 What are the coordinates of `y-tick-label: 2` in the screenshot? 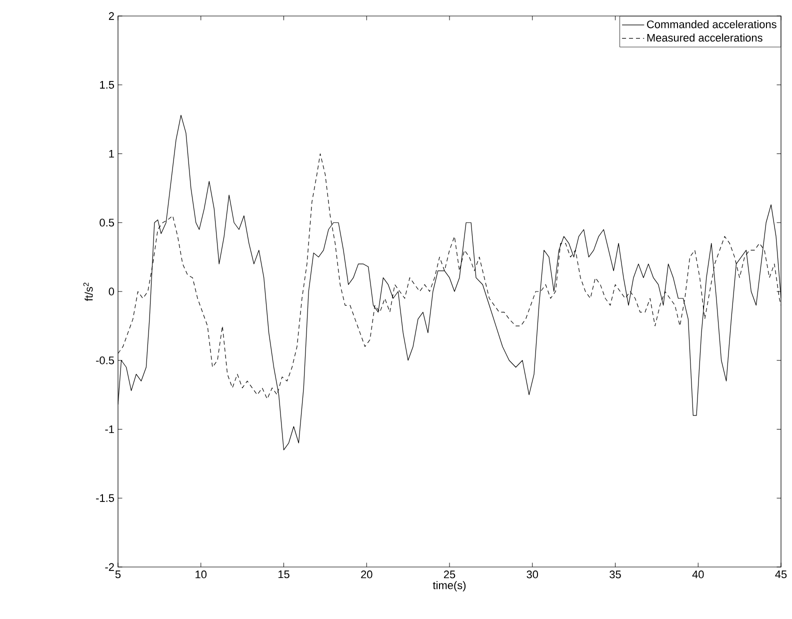 It's located at (111, 16).